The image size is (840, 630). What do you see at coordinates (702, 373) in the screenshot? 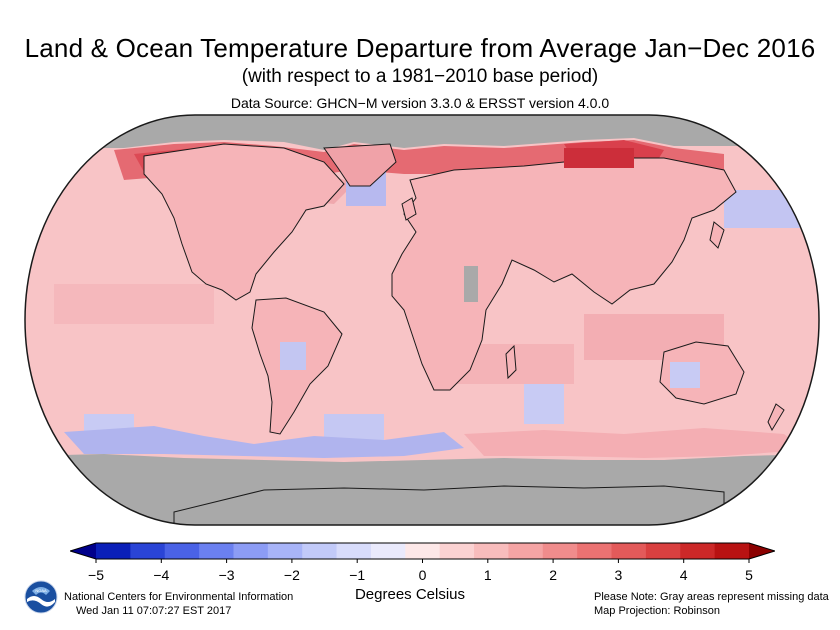
I see `australia` at bounding box center [702, 373].